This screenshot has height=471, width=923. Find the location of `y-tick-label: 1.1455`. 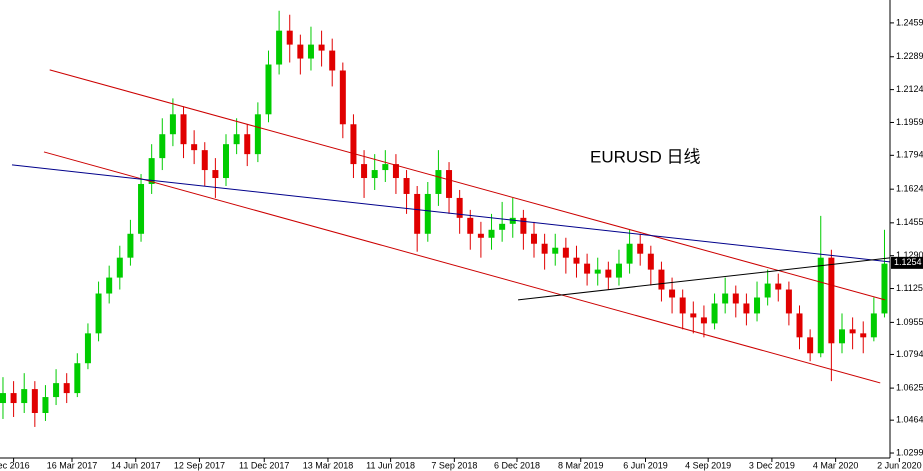

y-tick-label: 1.1455 is located at coordinates (909, 222).